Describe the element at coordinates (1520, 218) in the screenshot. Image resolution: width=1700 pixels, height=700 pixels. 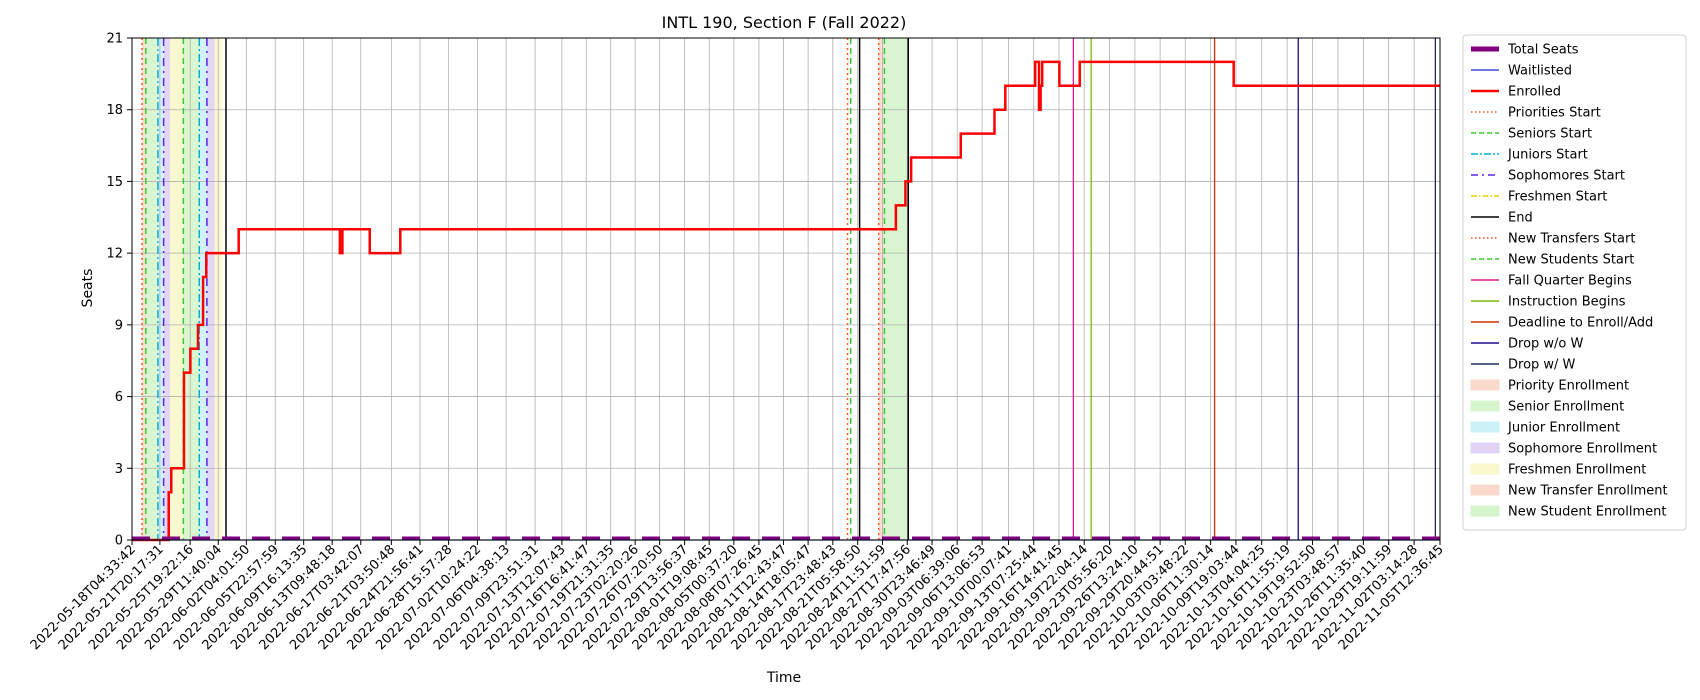
I see `legend-label: End` at that location.